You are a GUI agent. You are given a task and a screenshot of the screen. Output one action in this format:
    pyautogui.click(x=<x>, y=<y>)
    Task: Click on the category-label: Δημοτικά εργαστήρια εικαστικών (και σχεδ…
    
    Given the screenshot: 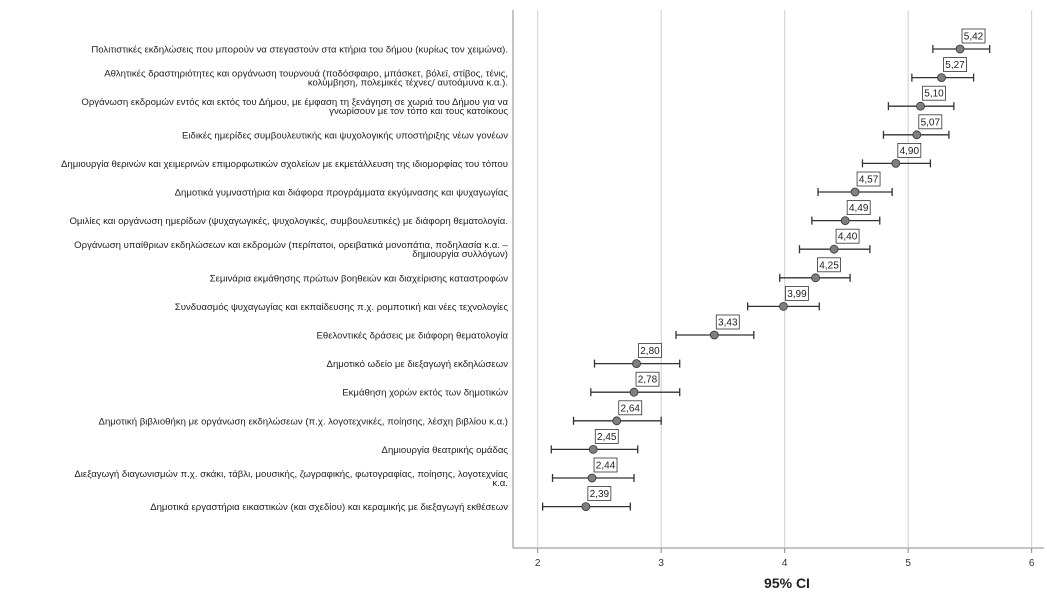 What is the action you would take?
    pyautogui.click(x=329, y=507)
    